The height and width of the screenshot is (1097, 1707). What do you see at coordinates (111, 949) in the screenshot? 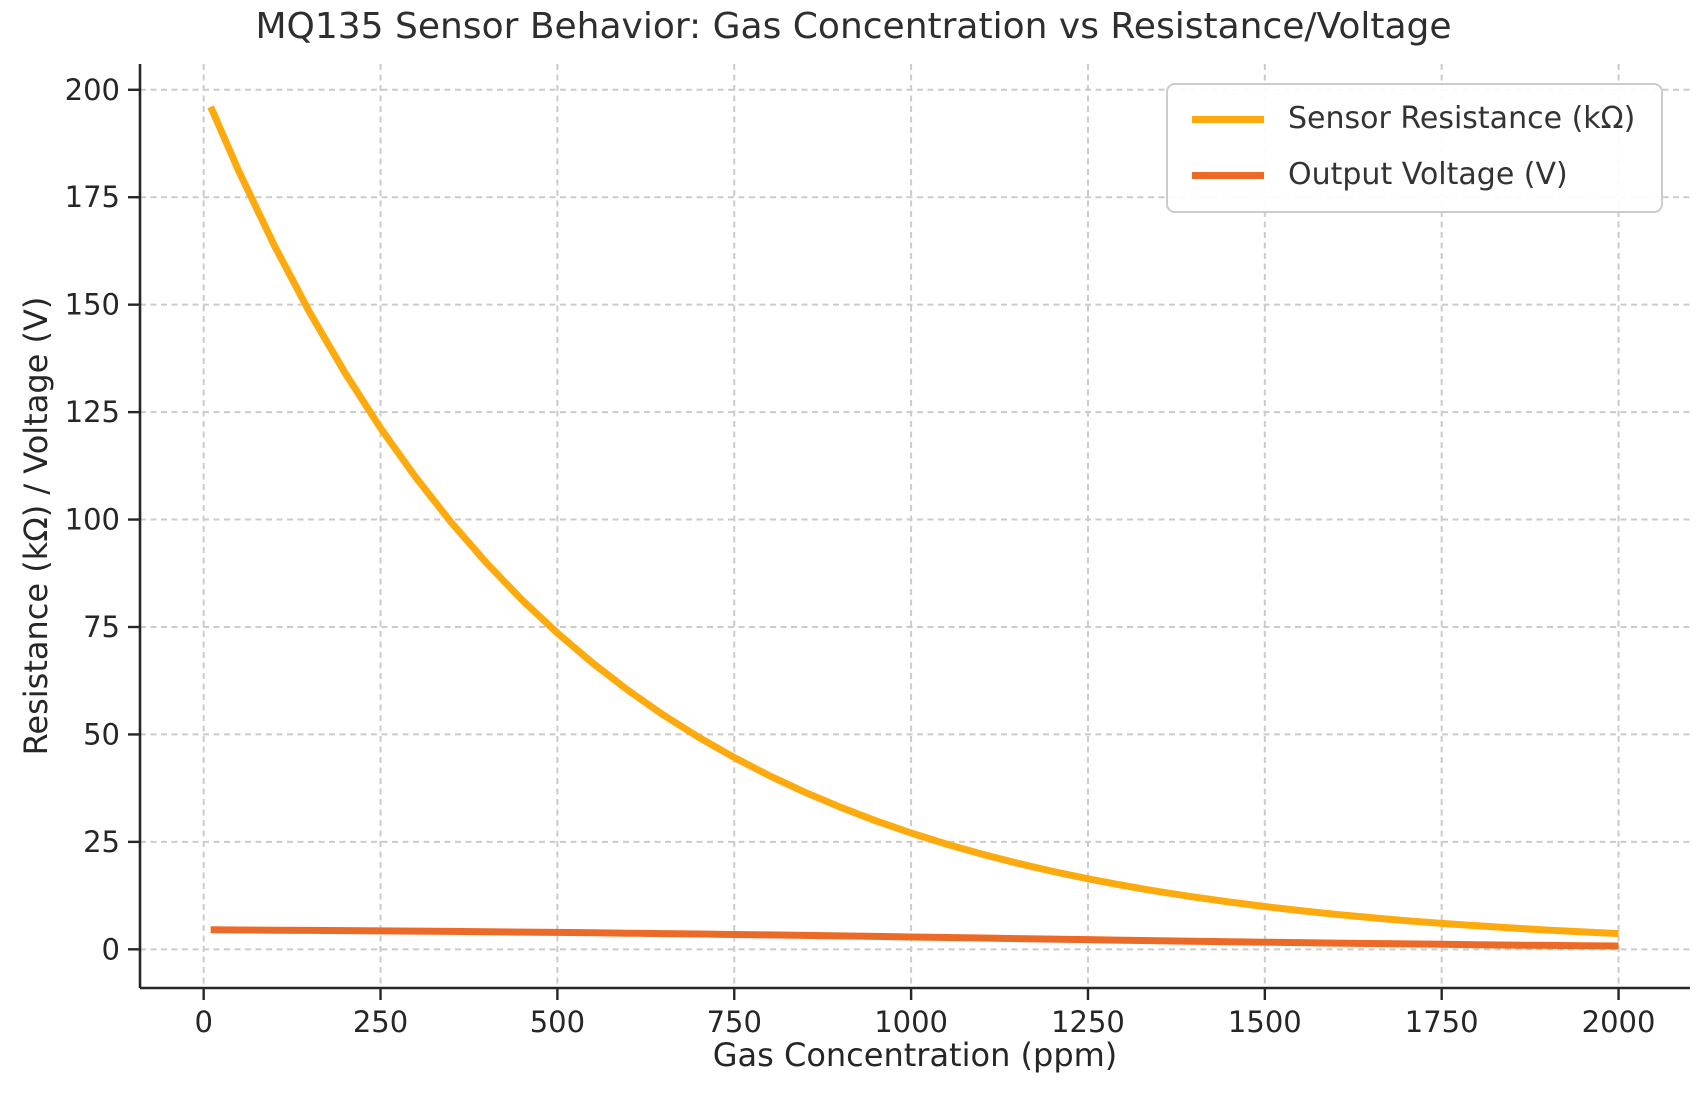
I see `y-tick-label: 0` at bounding box center [111, 949].